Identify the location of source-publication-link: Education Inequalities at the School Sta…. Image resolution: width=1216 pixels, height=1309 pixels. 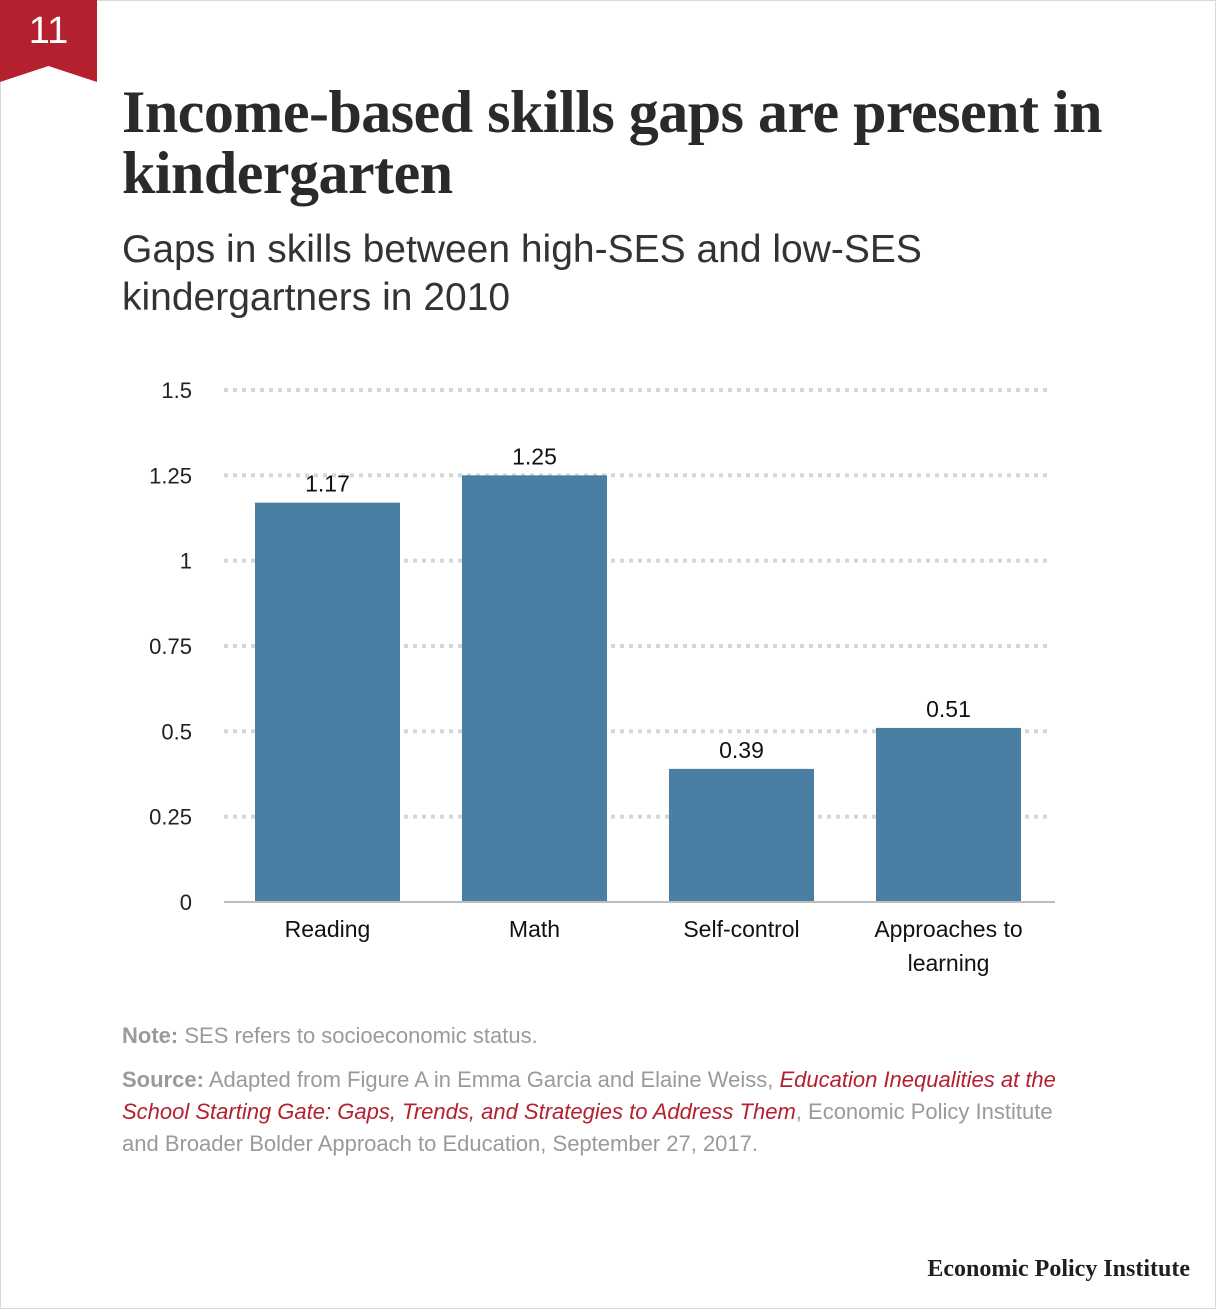
(589, 1095).